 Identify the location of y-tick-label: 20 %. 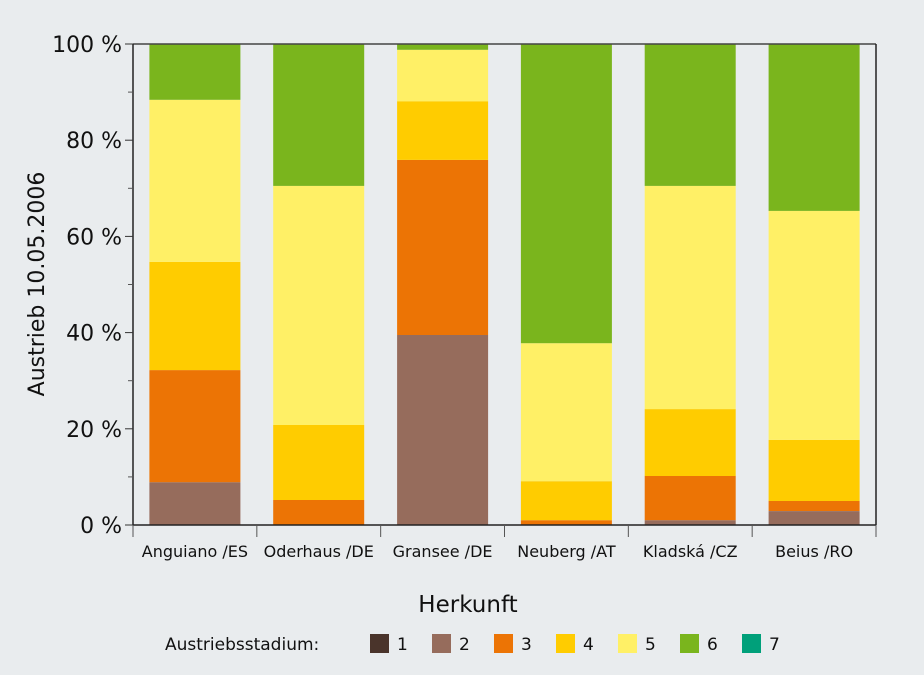
(94, 430).